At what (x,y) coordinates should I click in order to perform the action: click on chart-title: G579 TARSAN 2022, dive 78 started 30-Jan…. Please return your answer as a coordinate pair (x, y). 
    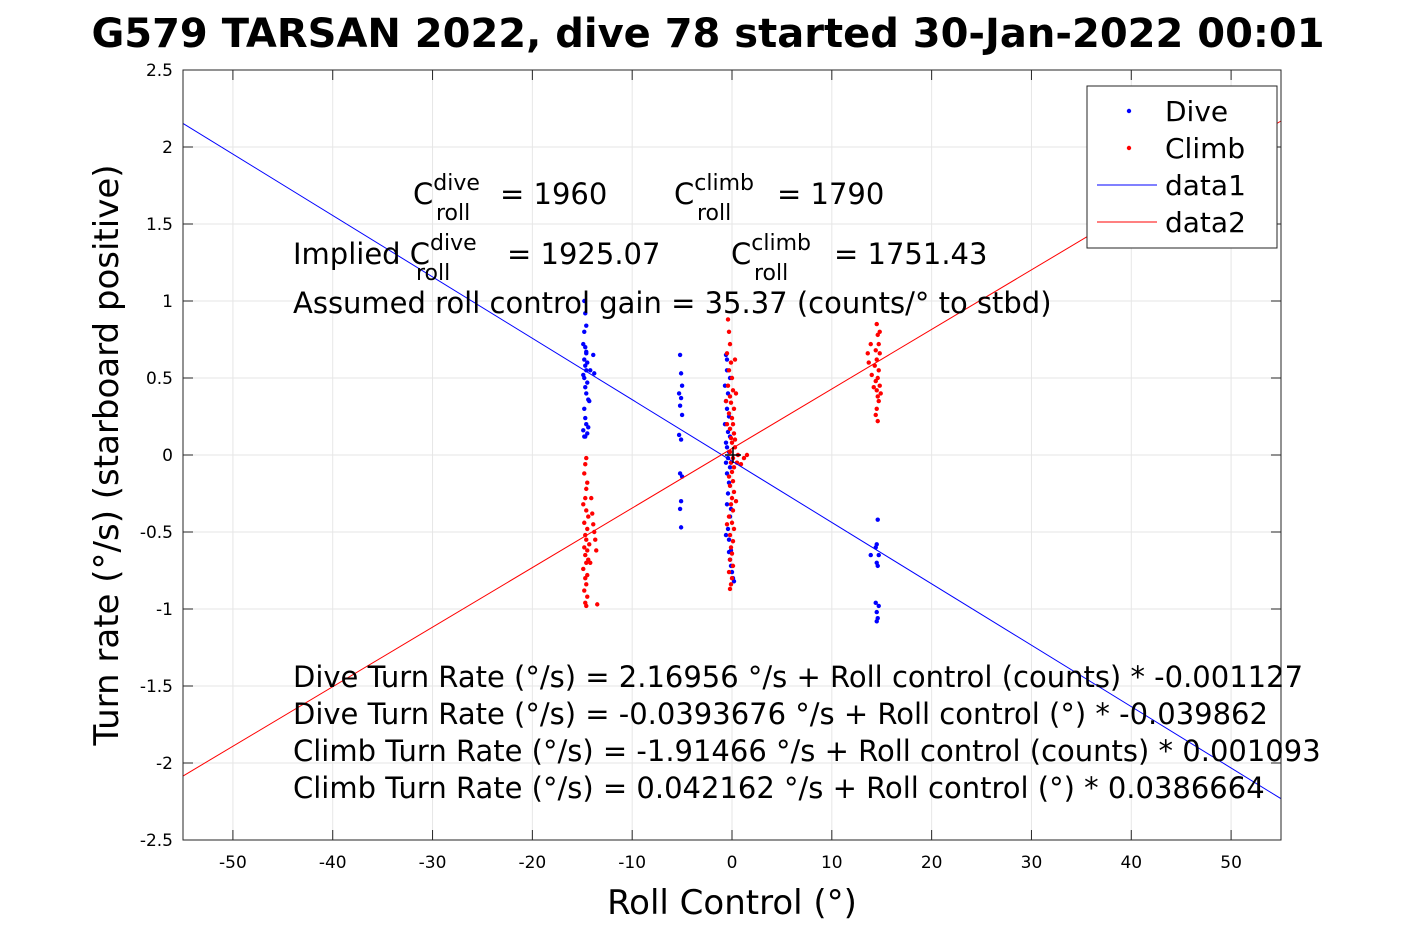
    Looking at the image, I should click on (707, 34).